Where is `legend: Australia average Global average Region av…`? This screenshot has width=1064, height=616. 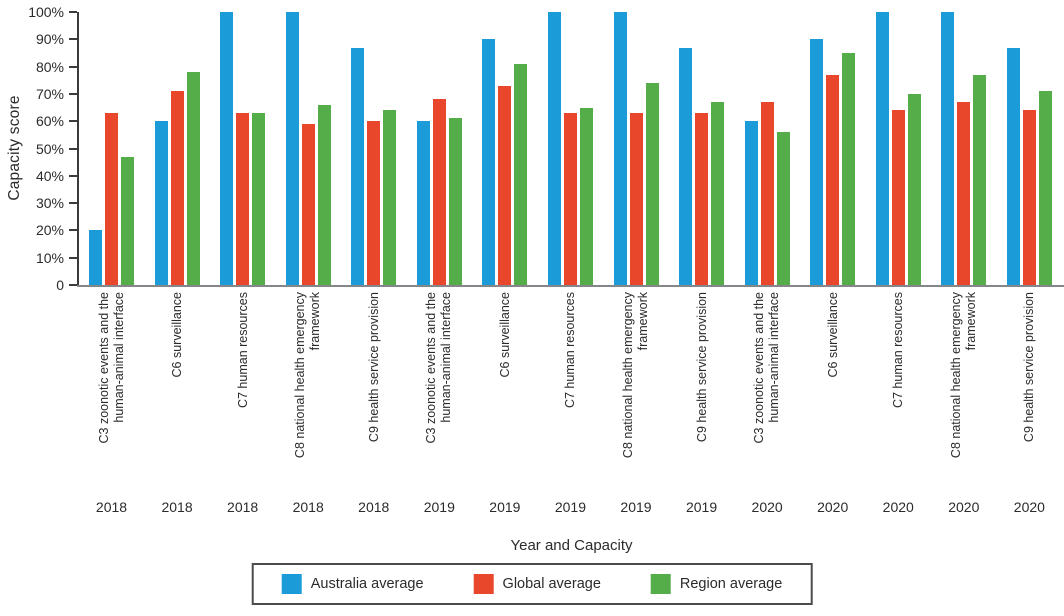
legend: Australia average Global average Region av… is located at coordinates (532, 584).